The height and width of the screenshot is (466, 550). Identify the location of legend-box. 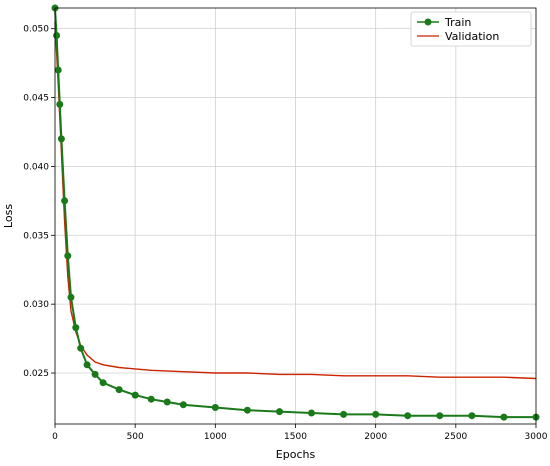
(471, 29).